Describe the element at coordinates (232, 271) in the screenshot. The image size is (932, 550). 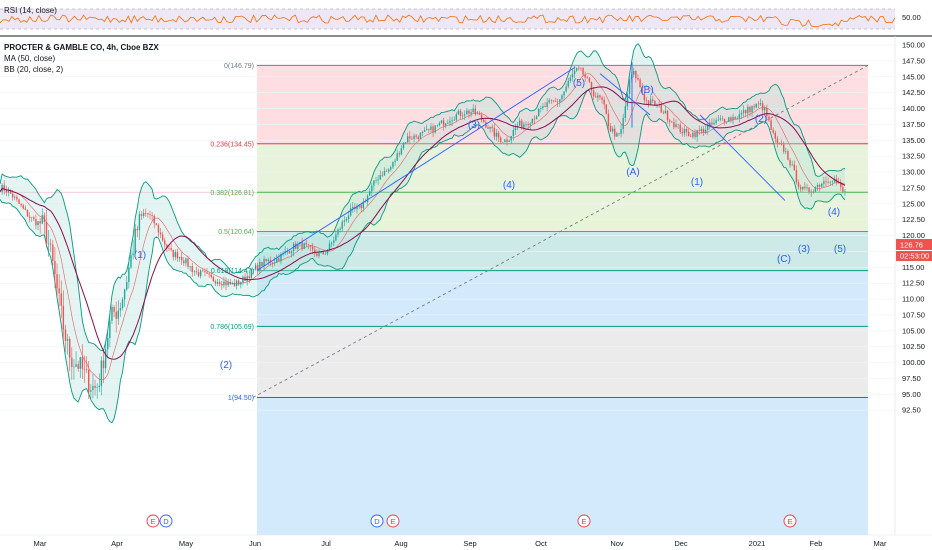
I see `fib-level-label: 0.618(114.47)` at that location.